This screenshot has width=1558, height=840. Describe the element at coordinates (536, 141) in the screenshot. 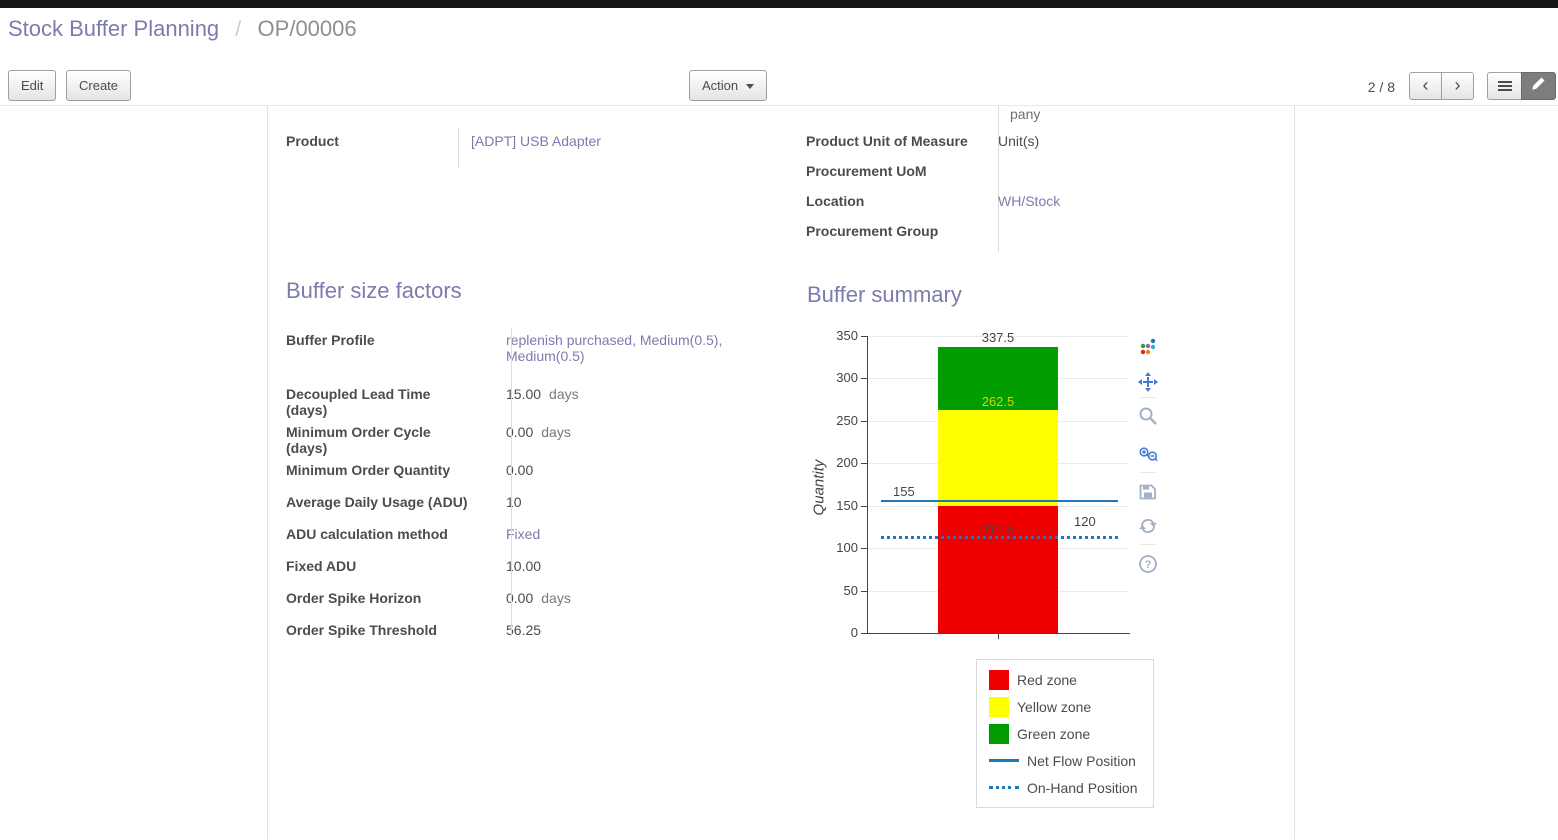

I see `field-value-product: [ADPT] USB Adapter` at that location.